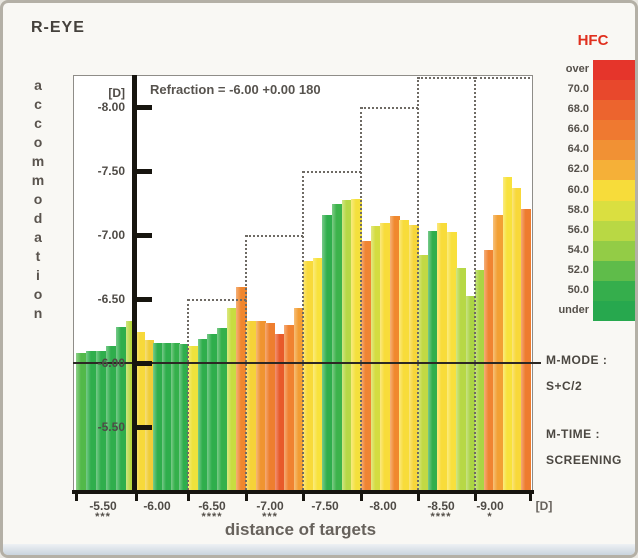  What do you see at coordinates (270, 506) in the screenshot?
I see `x-tick-label: -7.00` at bounding box center [270, 506].